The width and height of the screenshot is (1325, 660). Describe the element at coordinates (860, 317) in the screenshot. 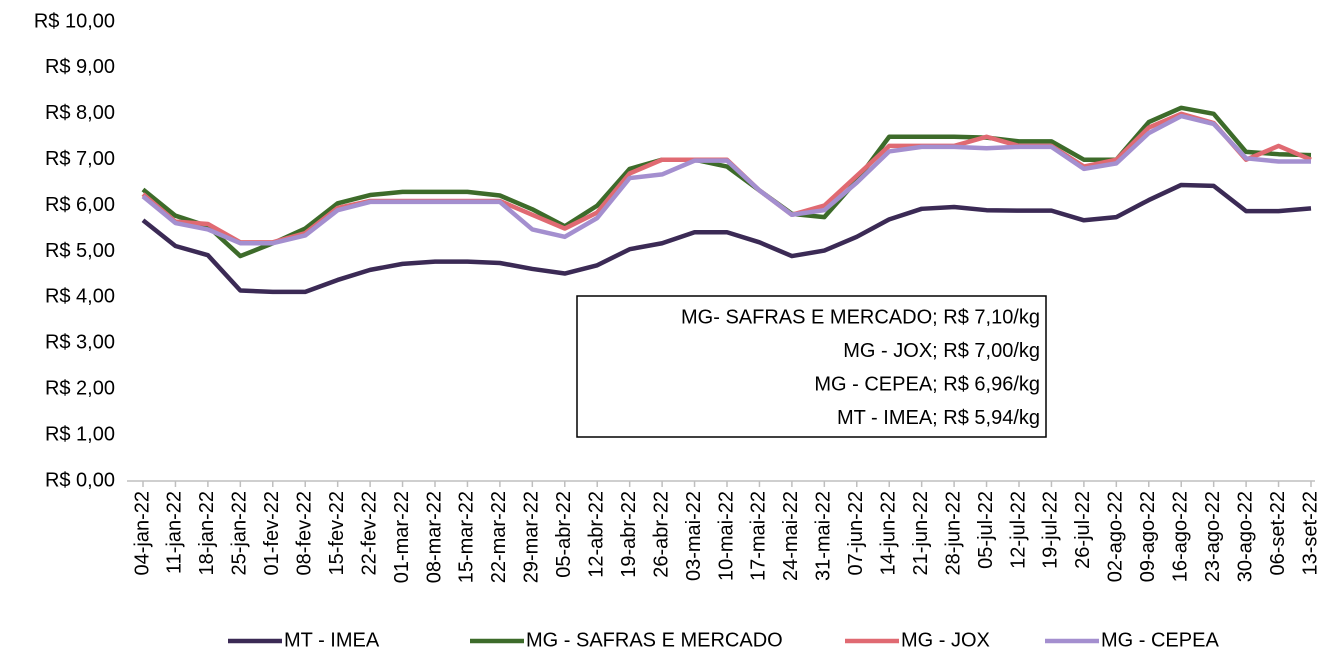

I see `annotation: MG- SAFRAS E MERCADO; R$ 7,10/kg` at that location.